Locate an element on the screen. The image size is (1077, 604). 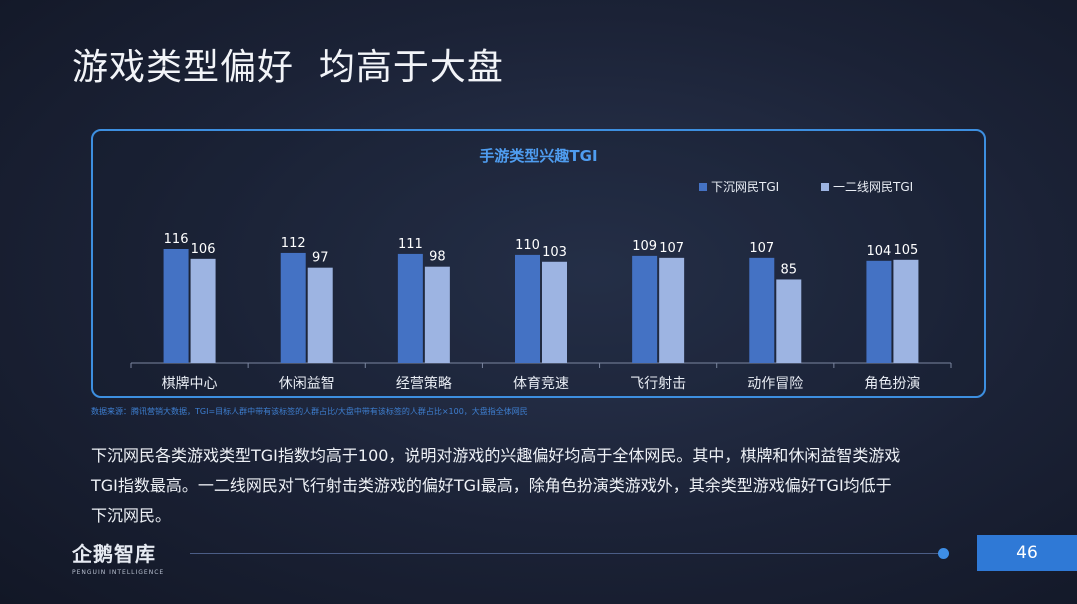
penguin-logo: 企鹅智库 PENGUIN INTELLIGENCE is located at coordinates (122, 558).